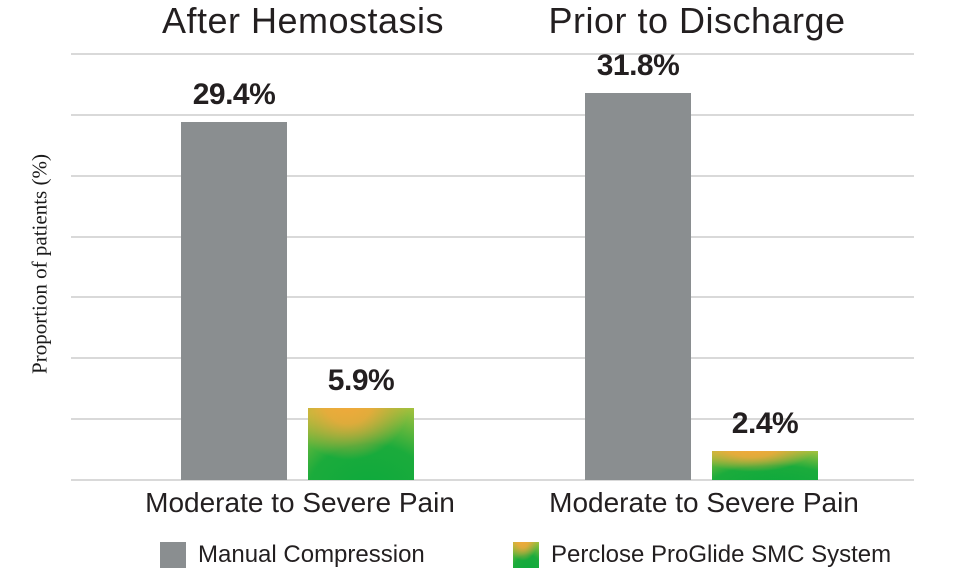  I want to click on bar-perclose-prior-to-discharge: 2.4%, so click(765, 443).